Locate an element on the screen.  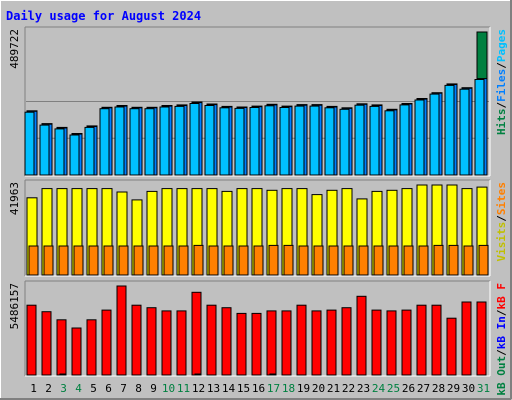
legend-entry: kB Out is located at coordinates (501, 376).